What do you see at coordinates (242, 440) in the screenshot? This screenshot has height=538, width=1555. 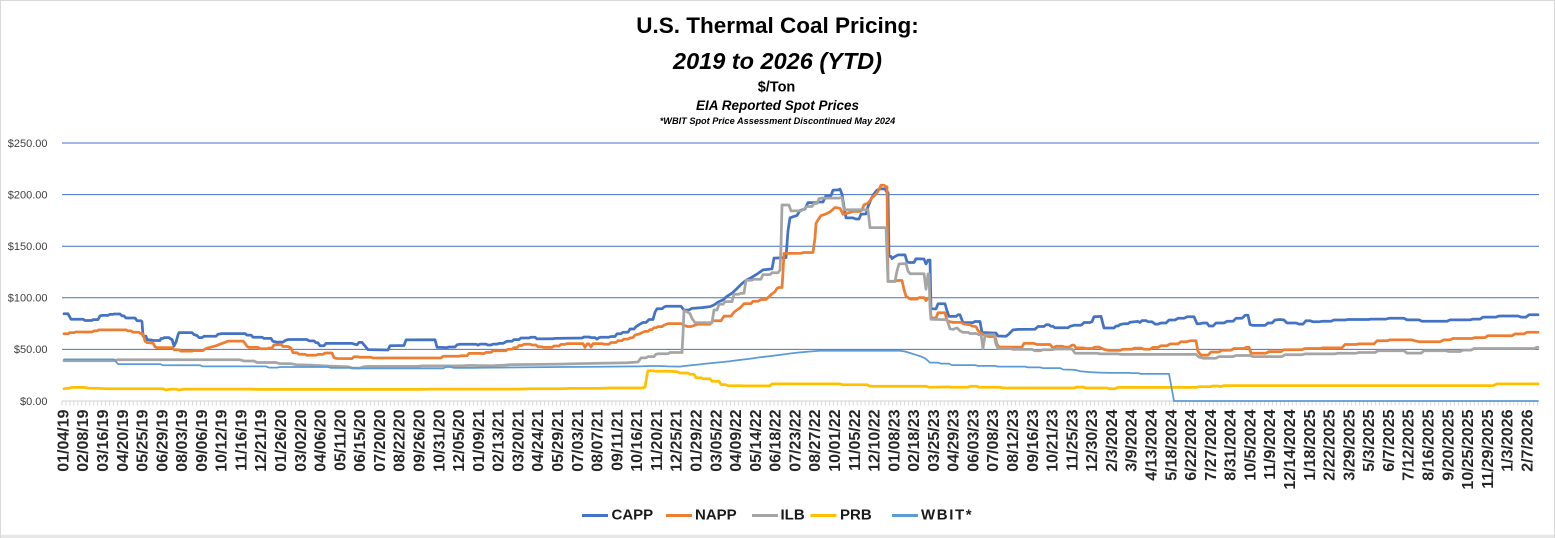 I see `svg-text: 11/16/19` at bounding box center [242, 440].